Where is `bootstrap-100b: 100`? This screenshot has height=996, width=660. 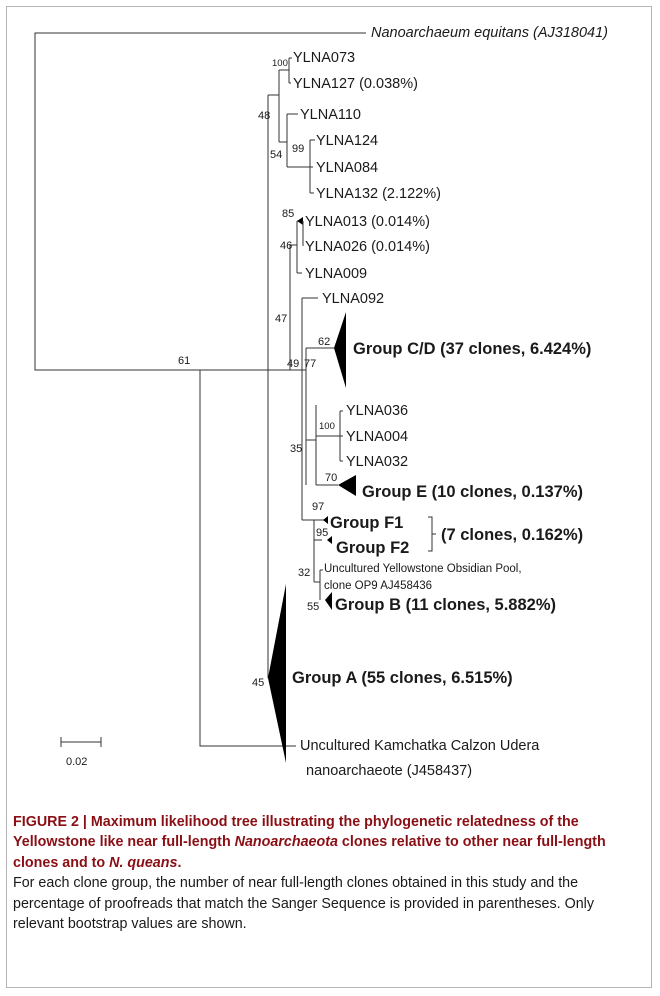 bootstrap-100b: 100 is located at coordinates (327, 426).